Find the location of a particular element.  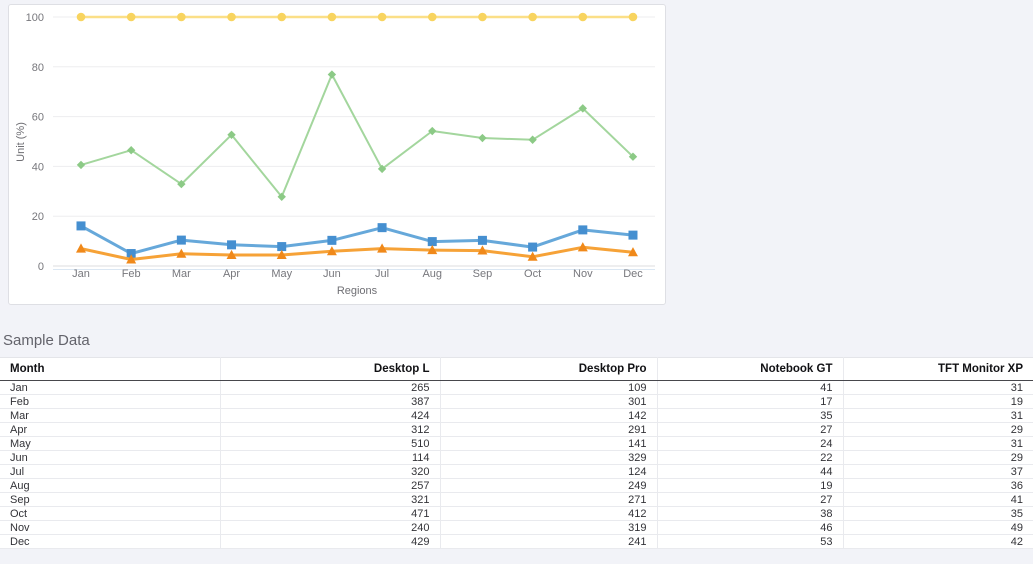

marker-desktop-pro-feb is located at coordinates (131, 150).